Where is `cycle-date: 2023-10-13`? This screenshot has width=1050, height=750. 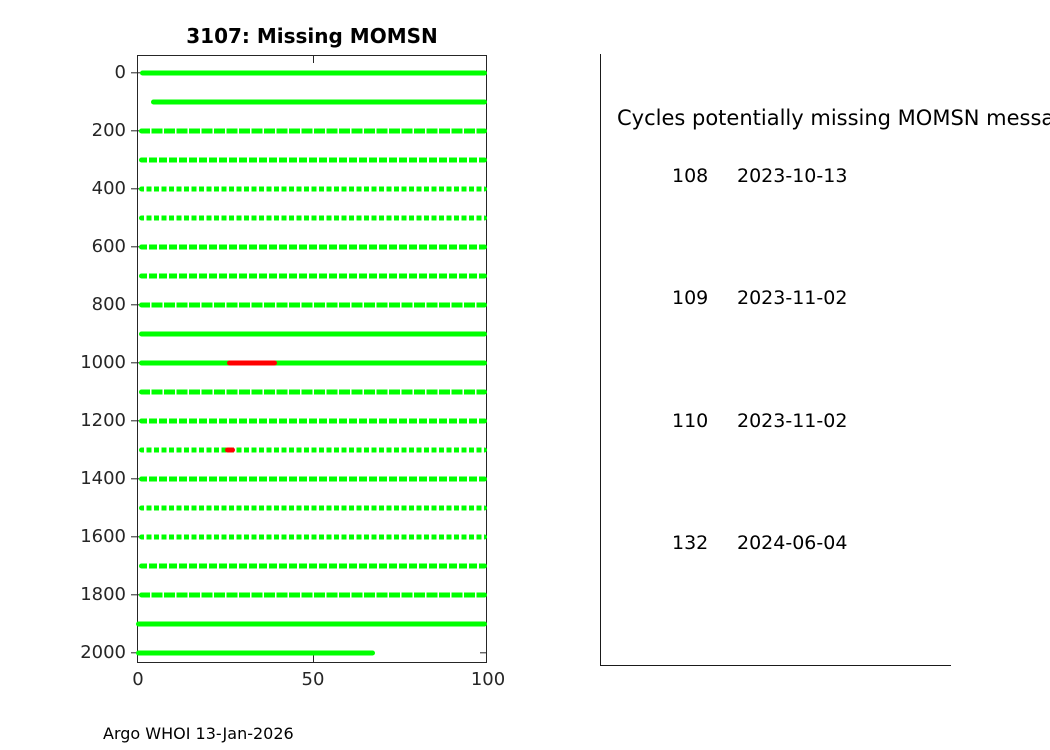
cycle-date: 2023-10-13 is located at coordinates (792, 176).